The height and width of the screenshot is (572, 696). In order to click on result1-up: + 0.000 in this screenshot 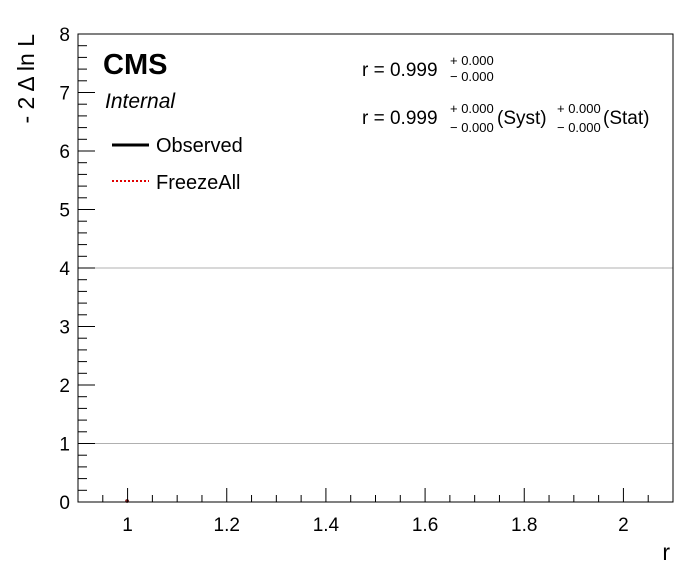, I will do `click(472, 60)`.